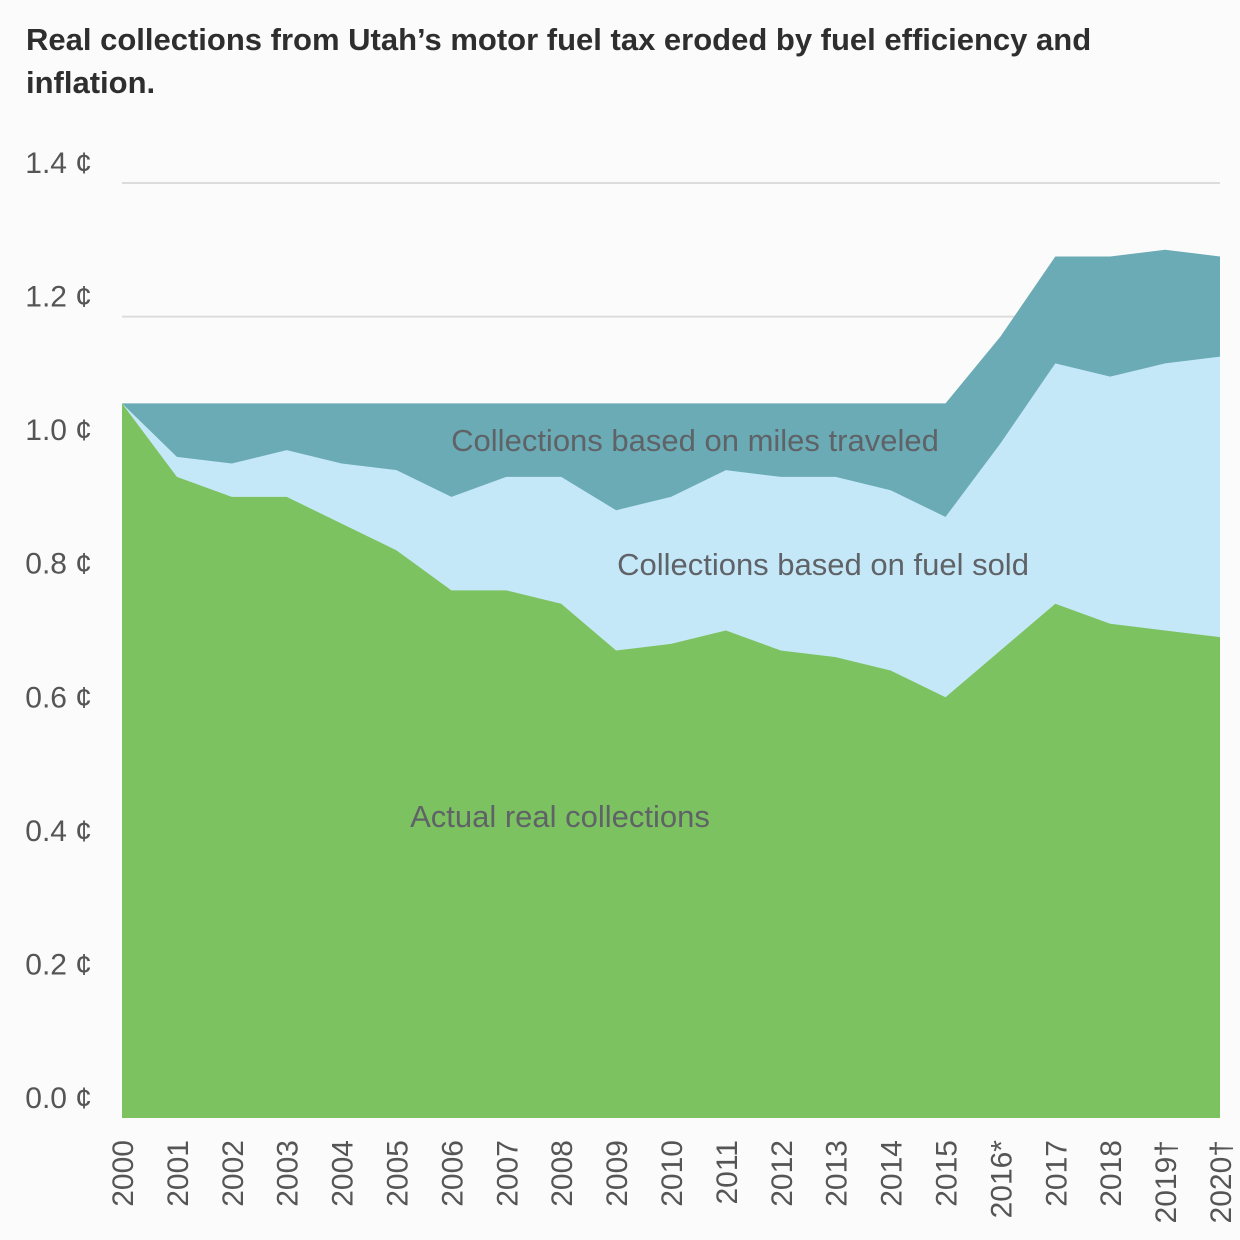  Describe the element at coordinates (58, 631) in the screenshot. I see `y-axis-ticks: 0.0 ¢ 0.2 ¢ 0.4 ¢ 0.6 ¢ 0.8 ¢ 1.0 ¢ 1.2 ¢ 1.4 ¢` at that location.